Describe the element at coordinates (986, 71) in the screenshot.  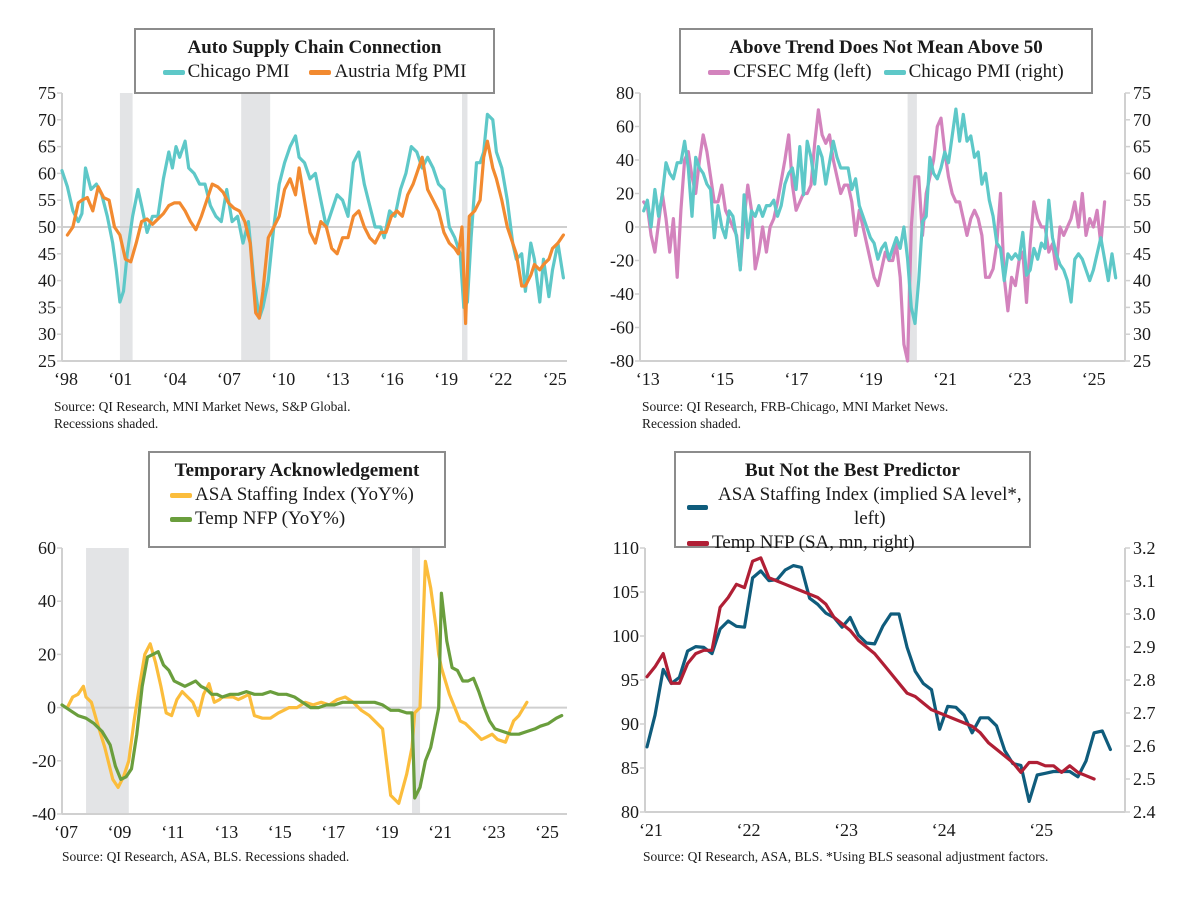
I see `legend-label: Chicago PMI (right)` at that location.